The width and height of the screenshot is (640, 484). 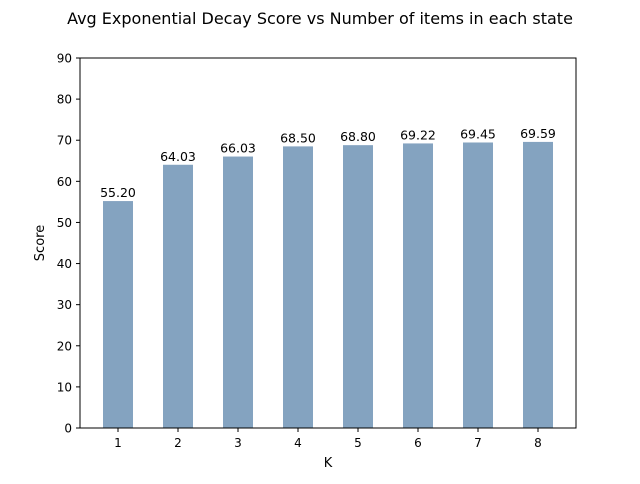 I want to click on x-axis-label: K, so click(x=328, y=463).